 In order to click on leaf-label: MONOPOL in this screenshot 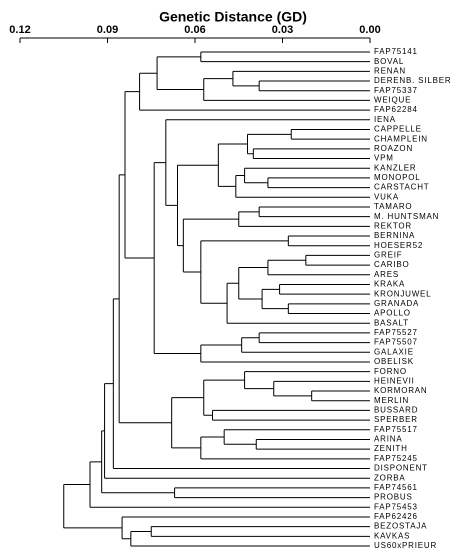, I will do `click(397, 177)`.